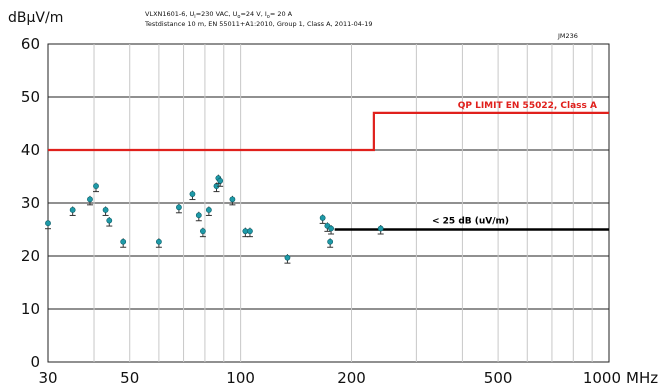 Image resolution: width=666 pixels, height=390 pixels. Describe the element at coordinates (567, 36) in the screenshot. I see `chart-code: JM236` at that location.